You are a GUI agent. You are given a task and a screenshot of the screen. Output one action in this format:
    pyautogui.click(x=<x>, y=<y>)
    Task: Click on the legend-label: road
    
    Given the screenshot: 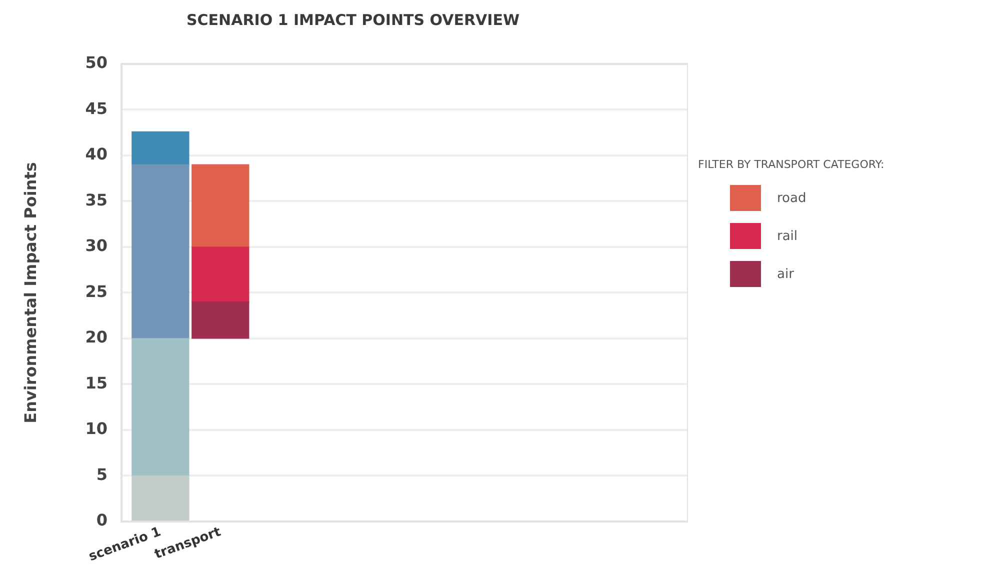 What is the action you would take?
    pyautogui.click(x=791, y=198)
    